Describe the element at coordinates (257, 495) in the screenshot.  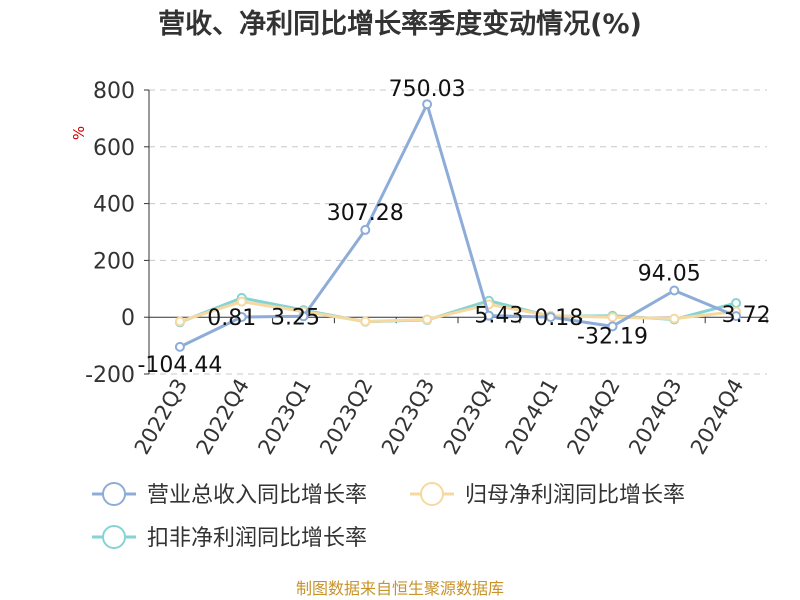
I see `legend-label: 营业总收入同比增长率` at that location.